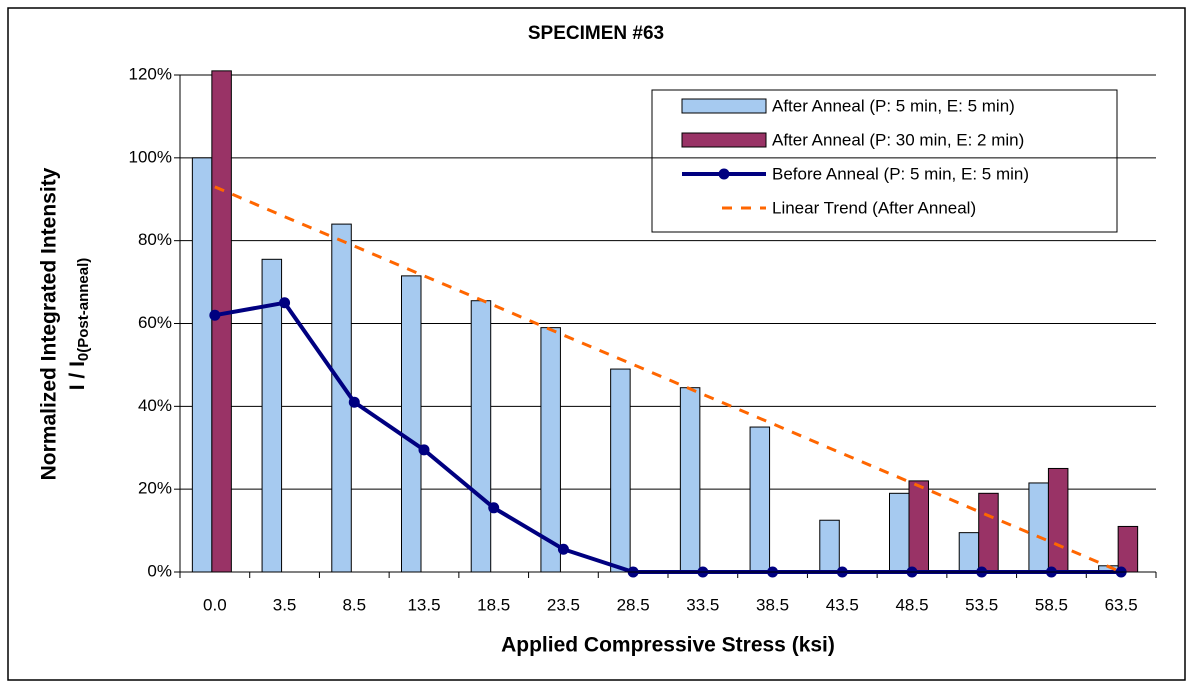  What do you see at coordinates (155, 488) in the screenshot?
I see `y-tick-label: 20%` at bounding box center [155, 488].